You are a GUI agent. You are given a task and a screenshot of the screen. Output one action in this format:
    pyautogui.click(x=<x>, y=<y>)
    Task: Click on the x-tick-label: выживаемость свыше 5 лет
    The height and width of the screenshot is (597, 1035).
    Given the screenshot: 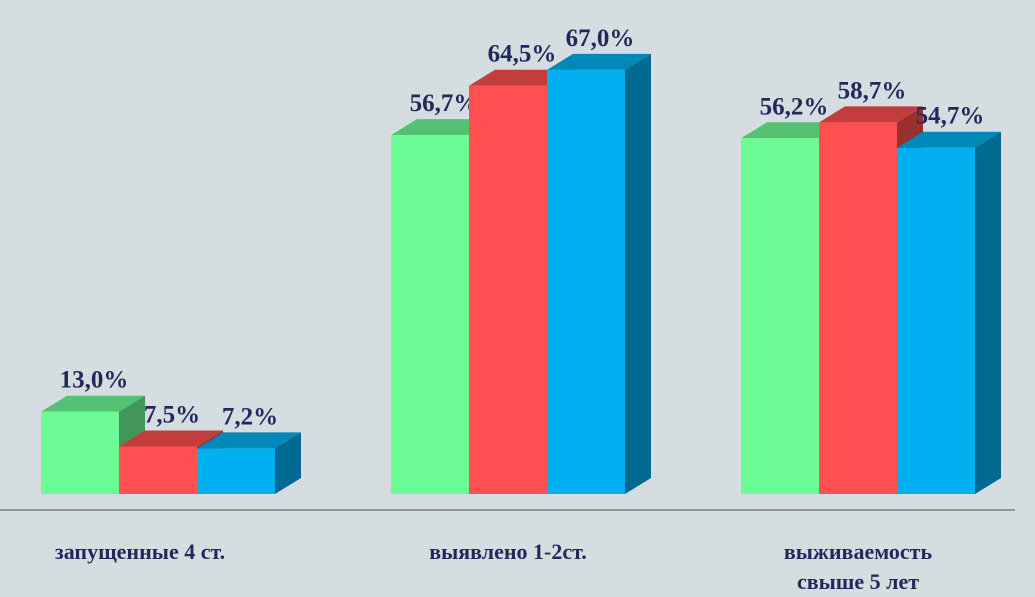 What is the action you would take?
    pyautogui.click(x=858, y=566)
    